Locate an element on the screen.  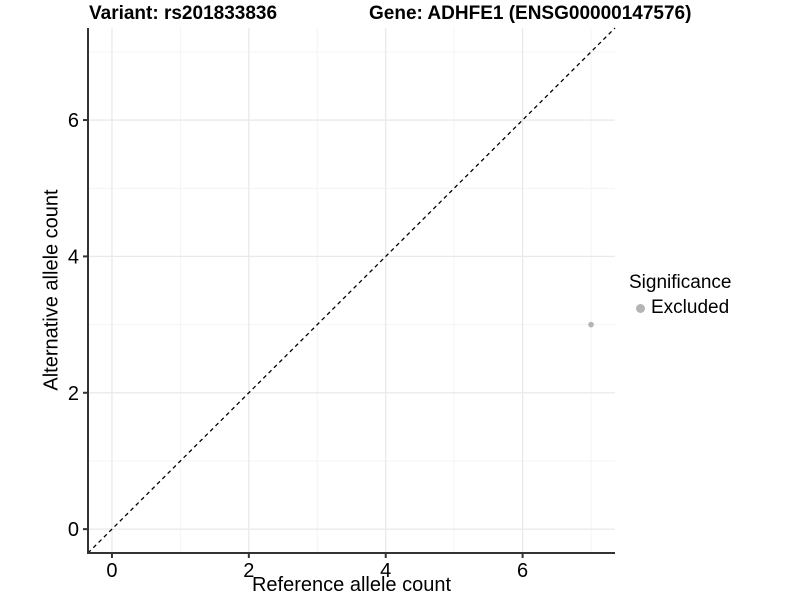
y-tick-label: 0 is located at coordinates (73, 530).